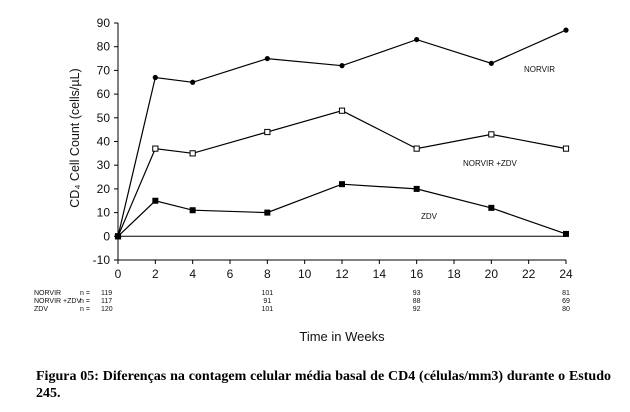  I want to click on y-tick-label: 0, so click(106, 236).